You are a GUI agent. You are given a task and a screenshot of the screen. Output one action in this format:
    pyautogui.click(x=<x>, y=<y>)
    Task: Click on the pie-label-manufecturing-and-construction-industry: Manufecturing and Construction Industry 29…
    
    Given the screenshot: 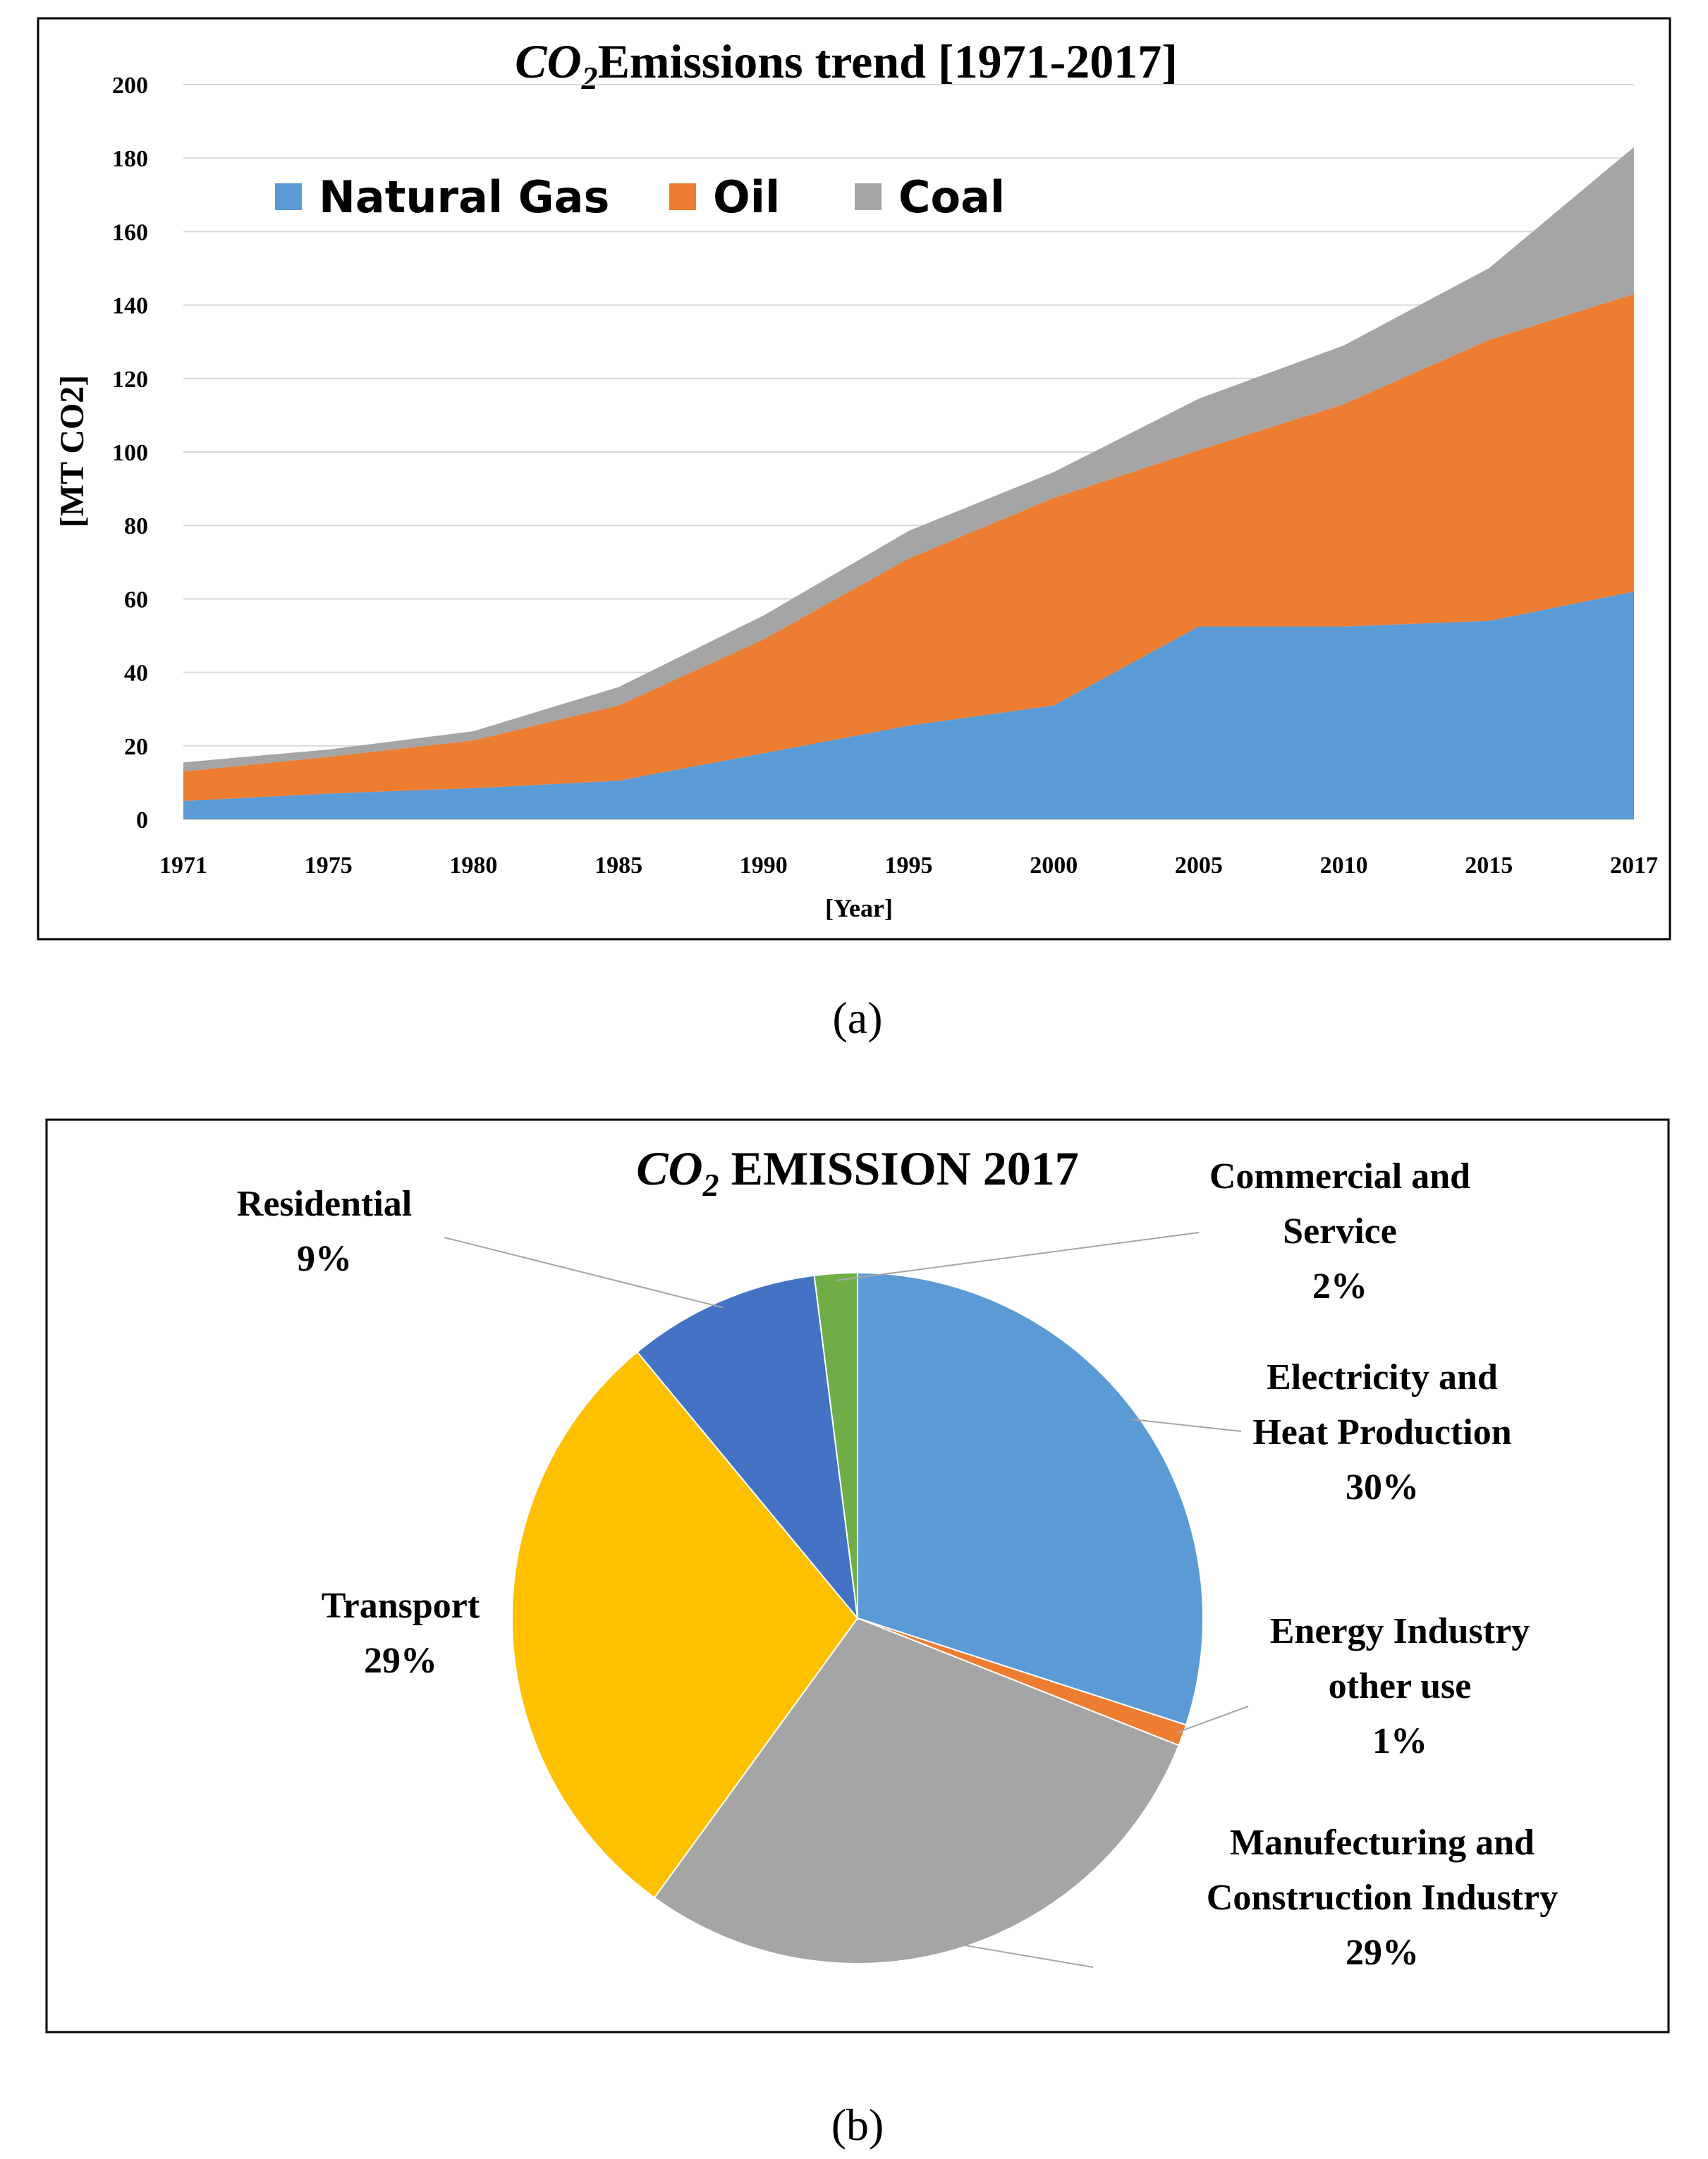 What is the action you would take?
    pyautogui.click(x=1382, y=1898)
    